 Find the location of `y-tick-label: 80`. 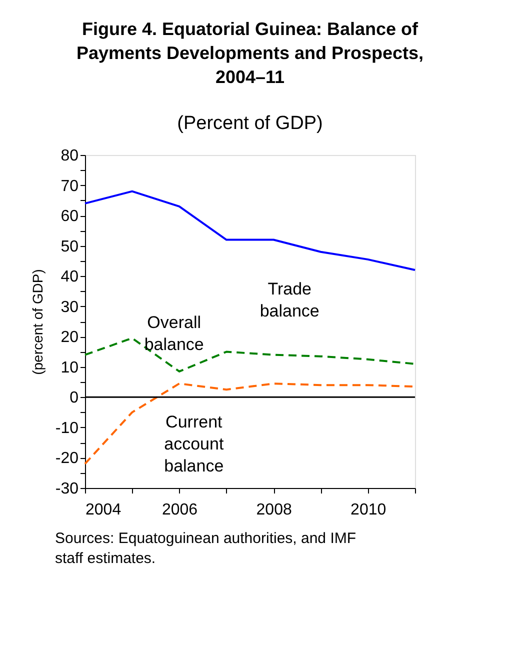

y-tick-label: 80 is located at coordinates (69, 156).